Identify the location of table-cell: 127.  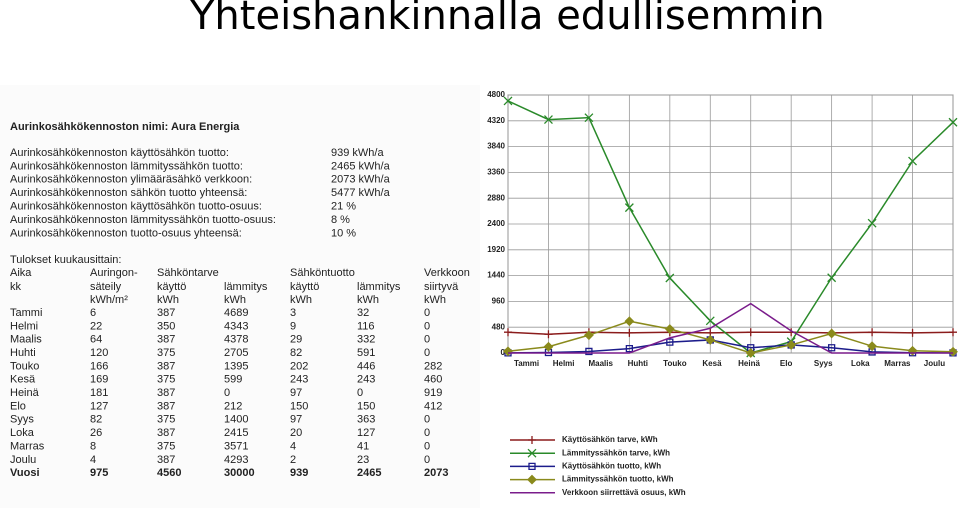
(99, 406).